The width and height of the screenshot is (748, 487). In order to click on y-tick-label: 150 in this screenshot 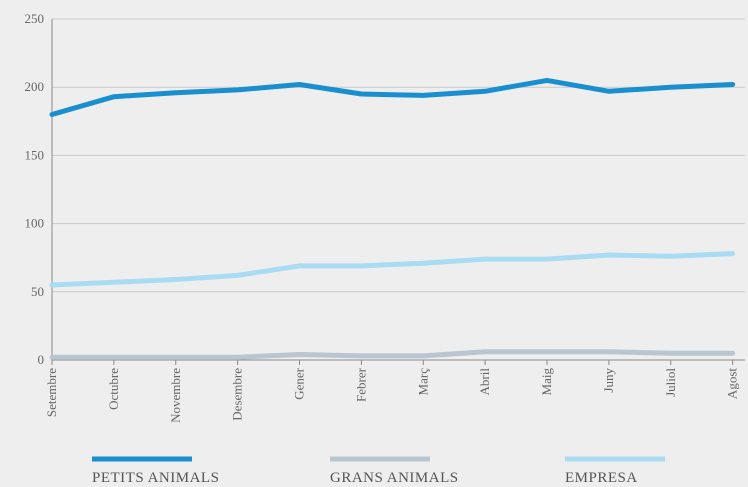, I will do `click(35, 154)`.